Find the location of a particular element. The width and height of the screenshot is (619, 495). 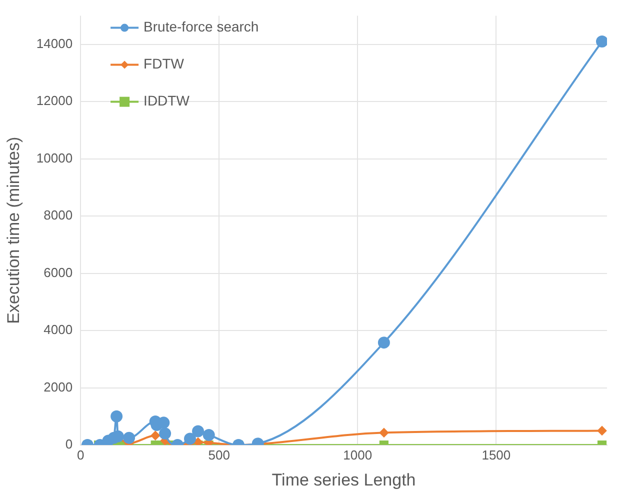

x-tick-label: 0 is located at coordinates (80, 454).